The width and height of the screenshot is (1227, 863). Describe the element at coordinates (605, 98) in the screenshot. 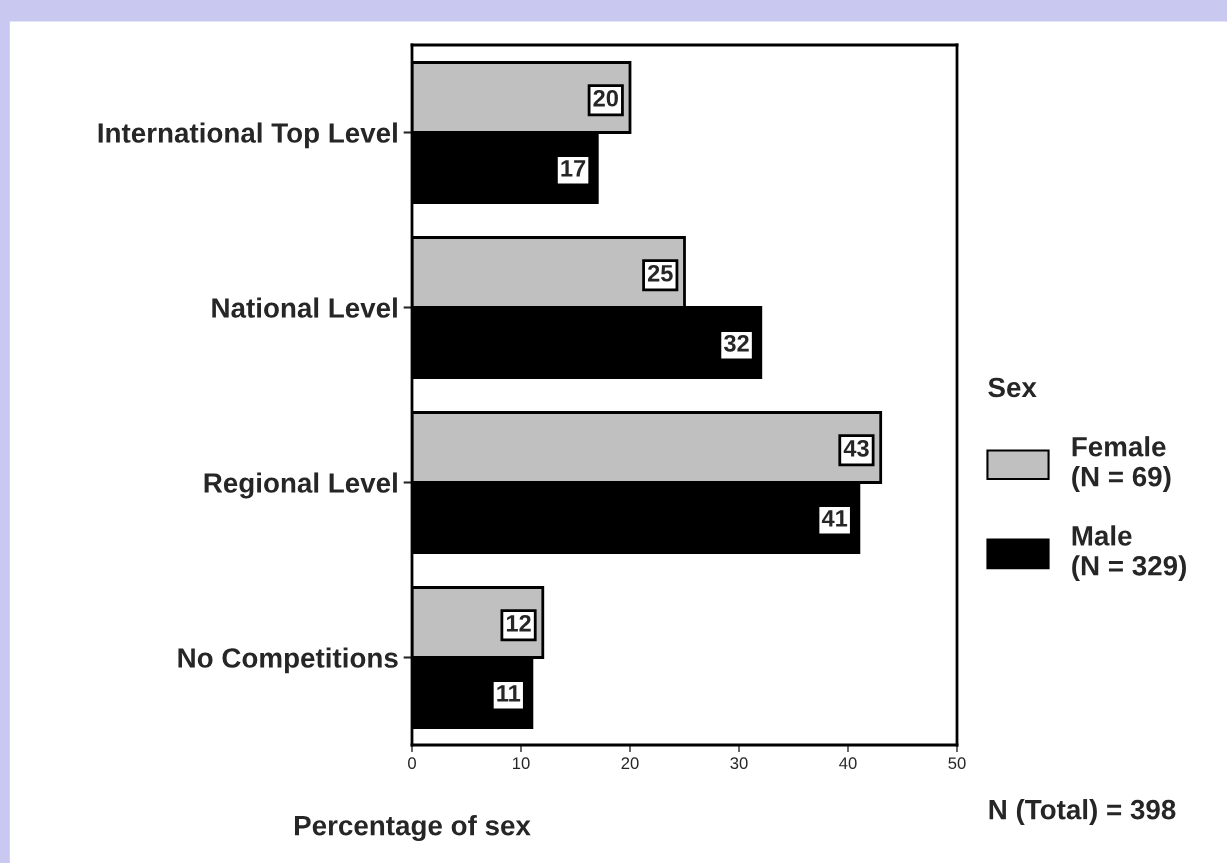

I see `data-label: 20` at that location.